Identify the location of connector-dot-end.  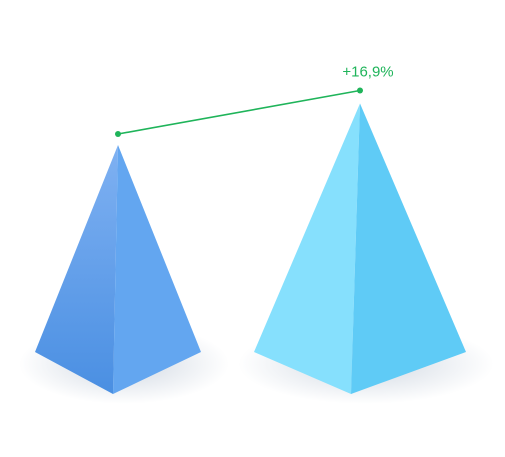
(360, 90).